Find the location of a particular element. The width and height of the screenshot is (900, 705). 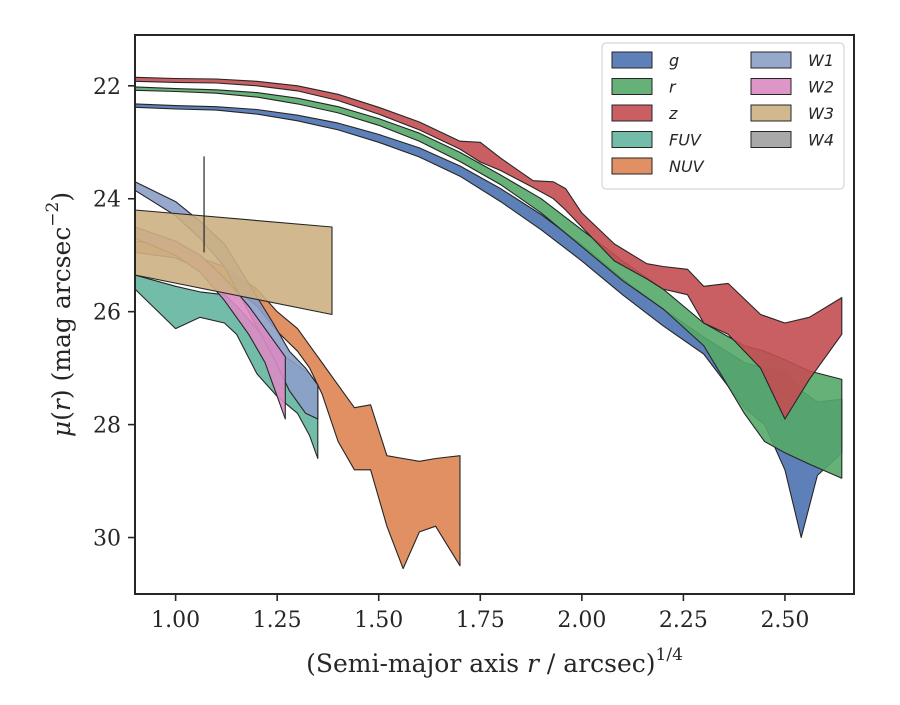

legend-swatch-w2 is located at coordinates (771, 86).